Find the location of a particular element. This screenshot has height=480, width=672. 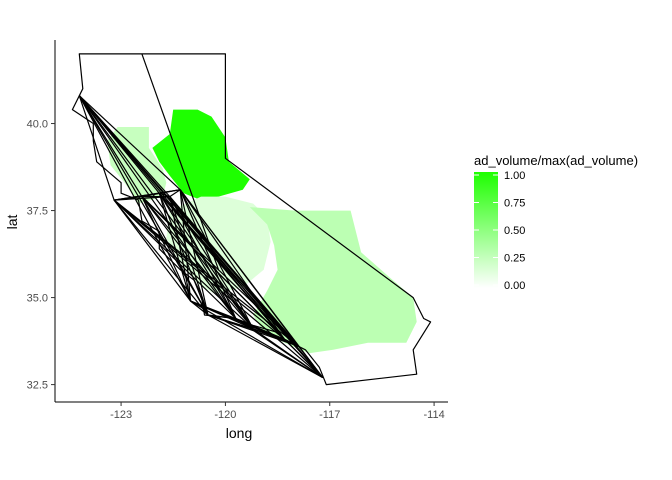

x-tick-label: -114 is located at coordinates (433, 415).